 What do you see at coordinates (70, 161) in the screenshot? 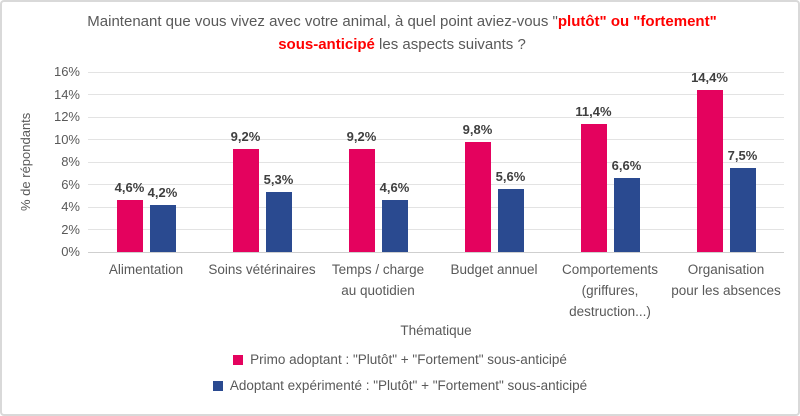
I see `y-tick-label: 8%` at bounding box center [70, 161].